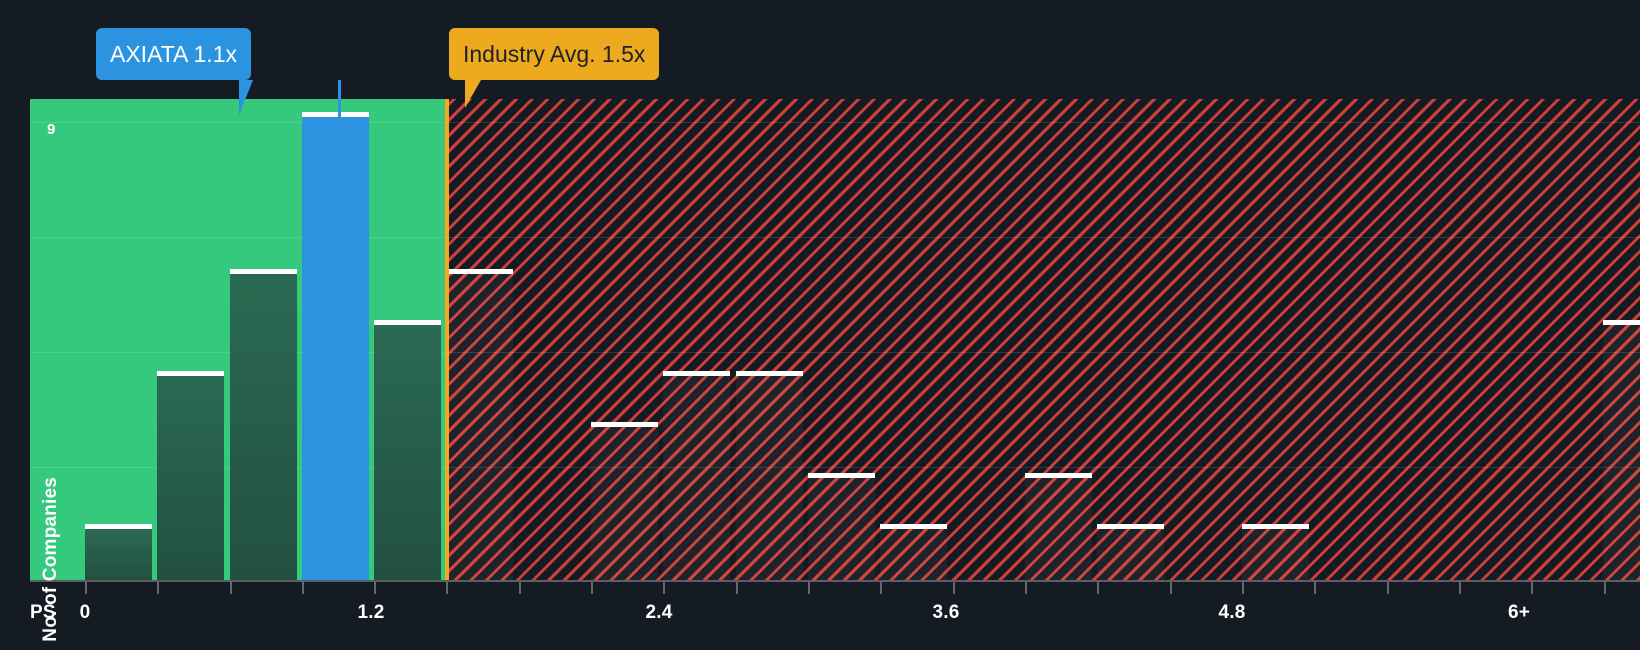 The image size is (1640, 650). What do you see at coordinates (447, 339) in the screenshot?
I see `industry-average-marker-line` at bounding box center [447, 339].